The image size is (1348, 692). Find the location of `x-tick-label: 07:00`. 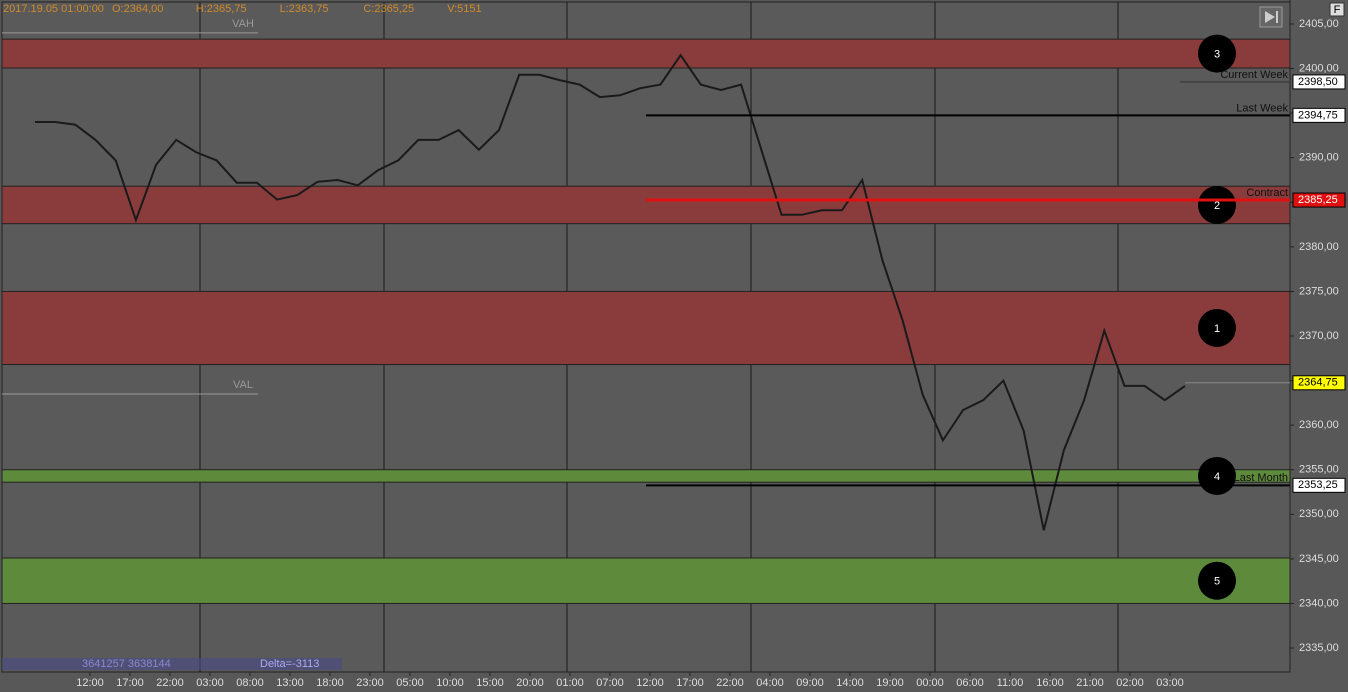

x-tick-label: 07:00 is located at coordinates (610, 683).